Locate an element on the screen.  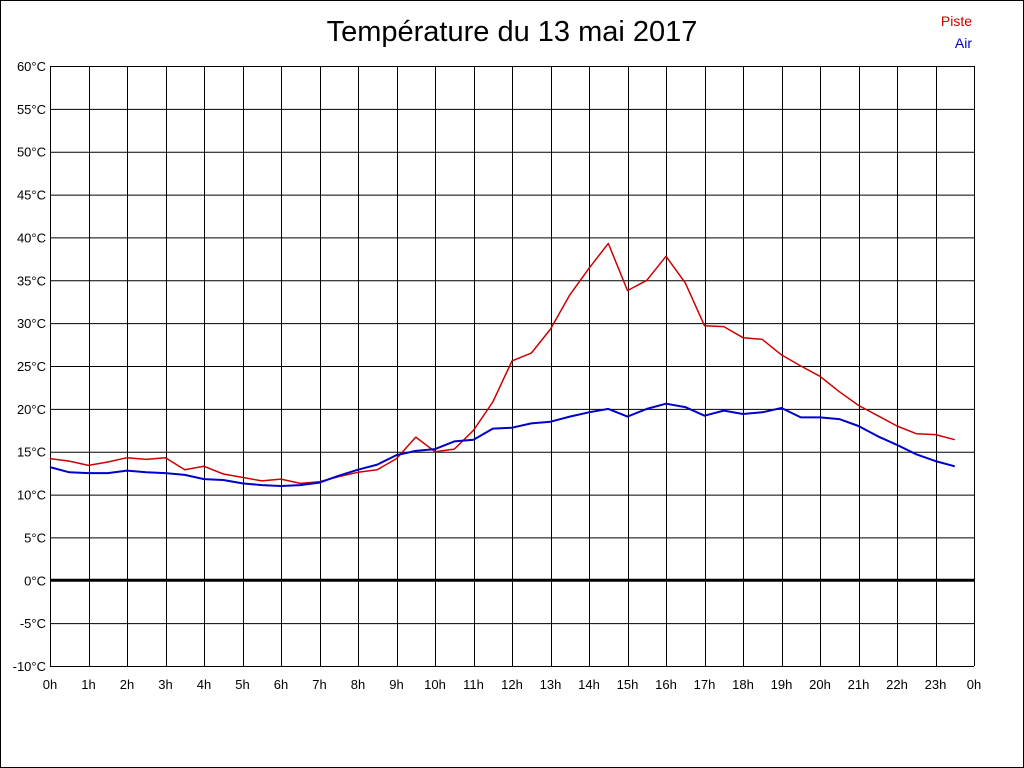
x-tick-label: 1h is located at coordinates (88, 684).